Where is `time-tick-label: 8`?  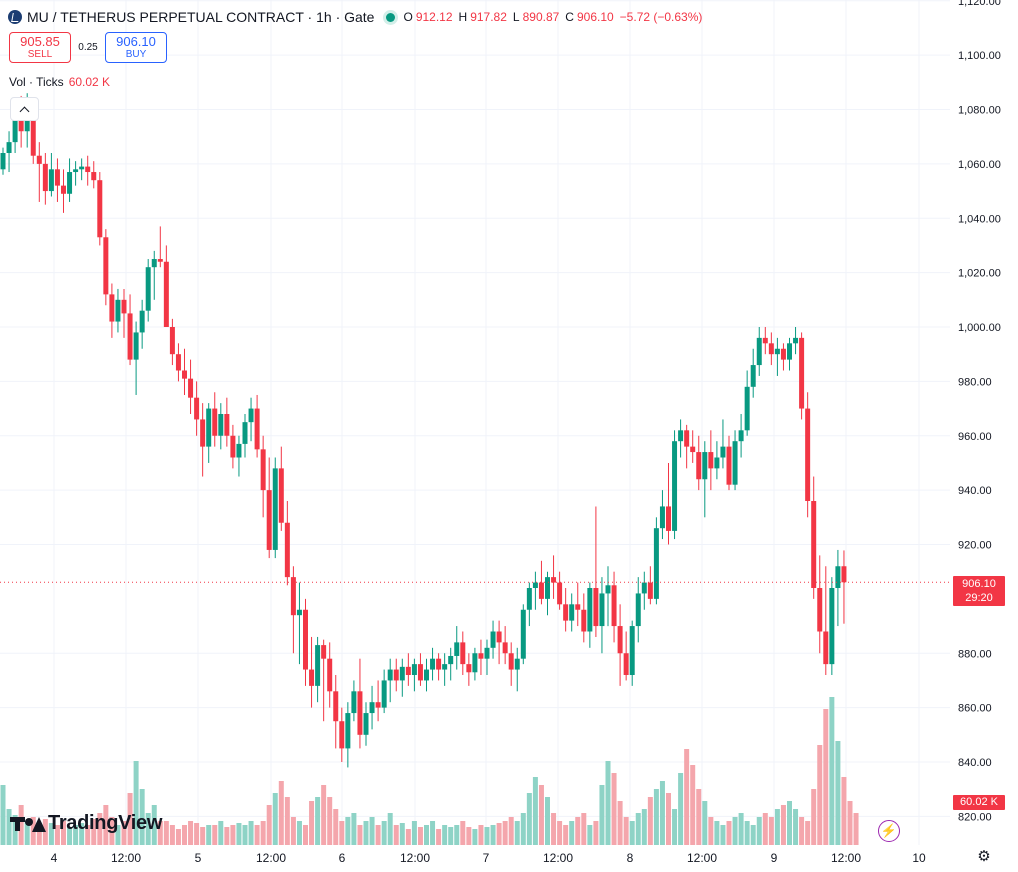 time-tick-label: 8 is located at coordinates (630, 858).